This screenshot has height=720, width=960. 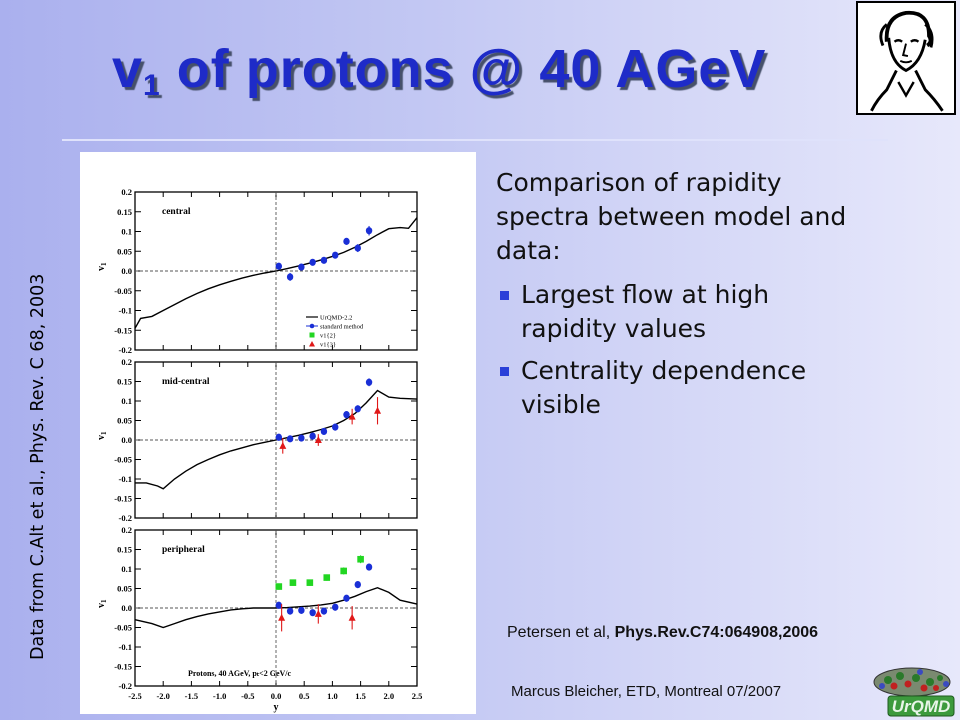 I want to click on citation-reference: Phys.Rev.C74:064908,2006, so click(x=716, y=632).